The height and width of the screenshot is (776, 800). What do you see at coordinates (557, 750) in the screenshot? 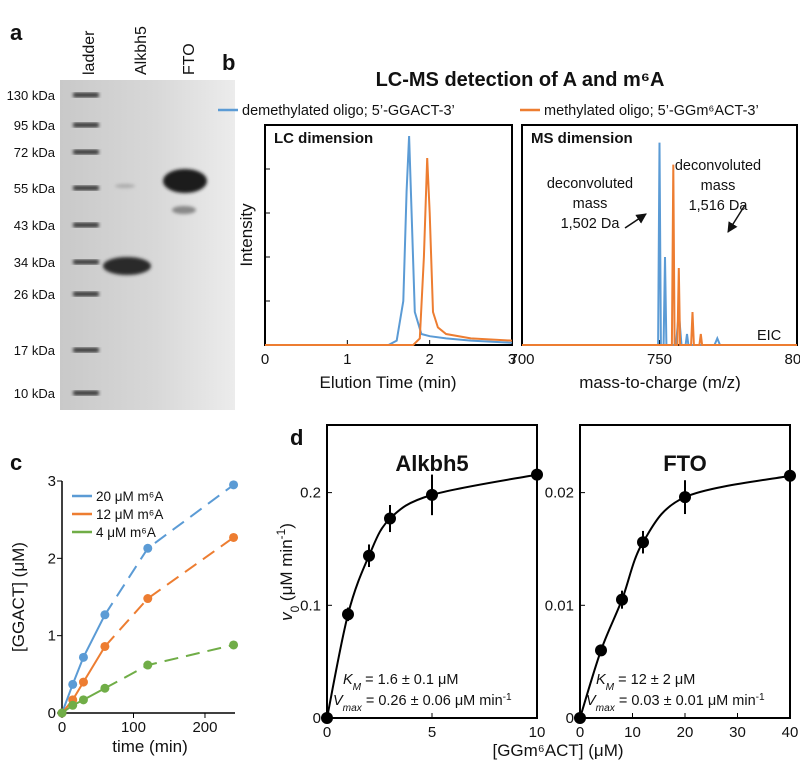
I see `x-axis-label: [GGm⁶ACT] (μM)` at bounding box center [557, 750].